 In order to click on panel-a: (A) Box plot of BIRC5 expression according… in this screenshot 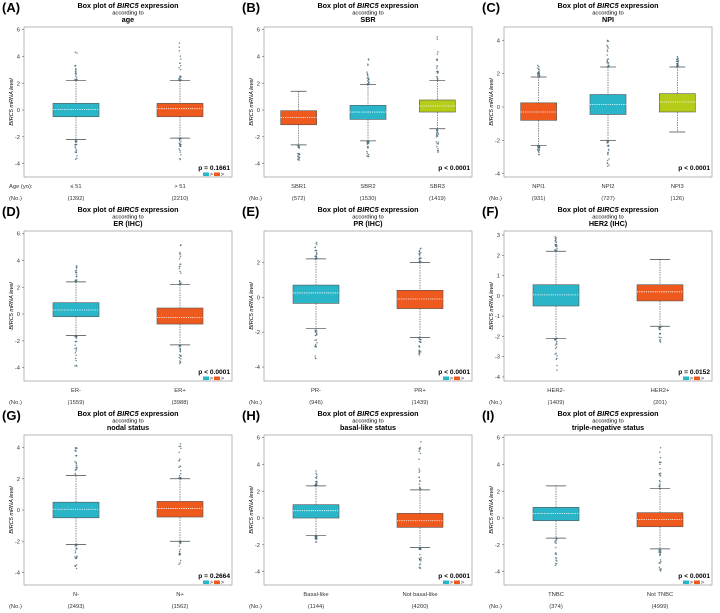, I will do `click(120, 102)`.